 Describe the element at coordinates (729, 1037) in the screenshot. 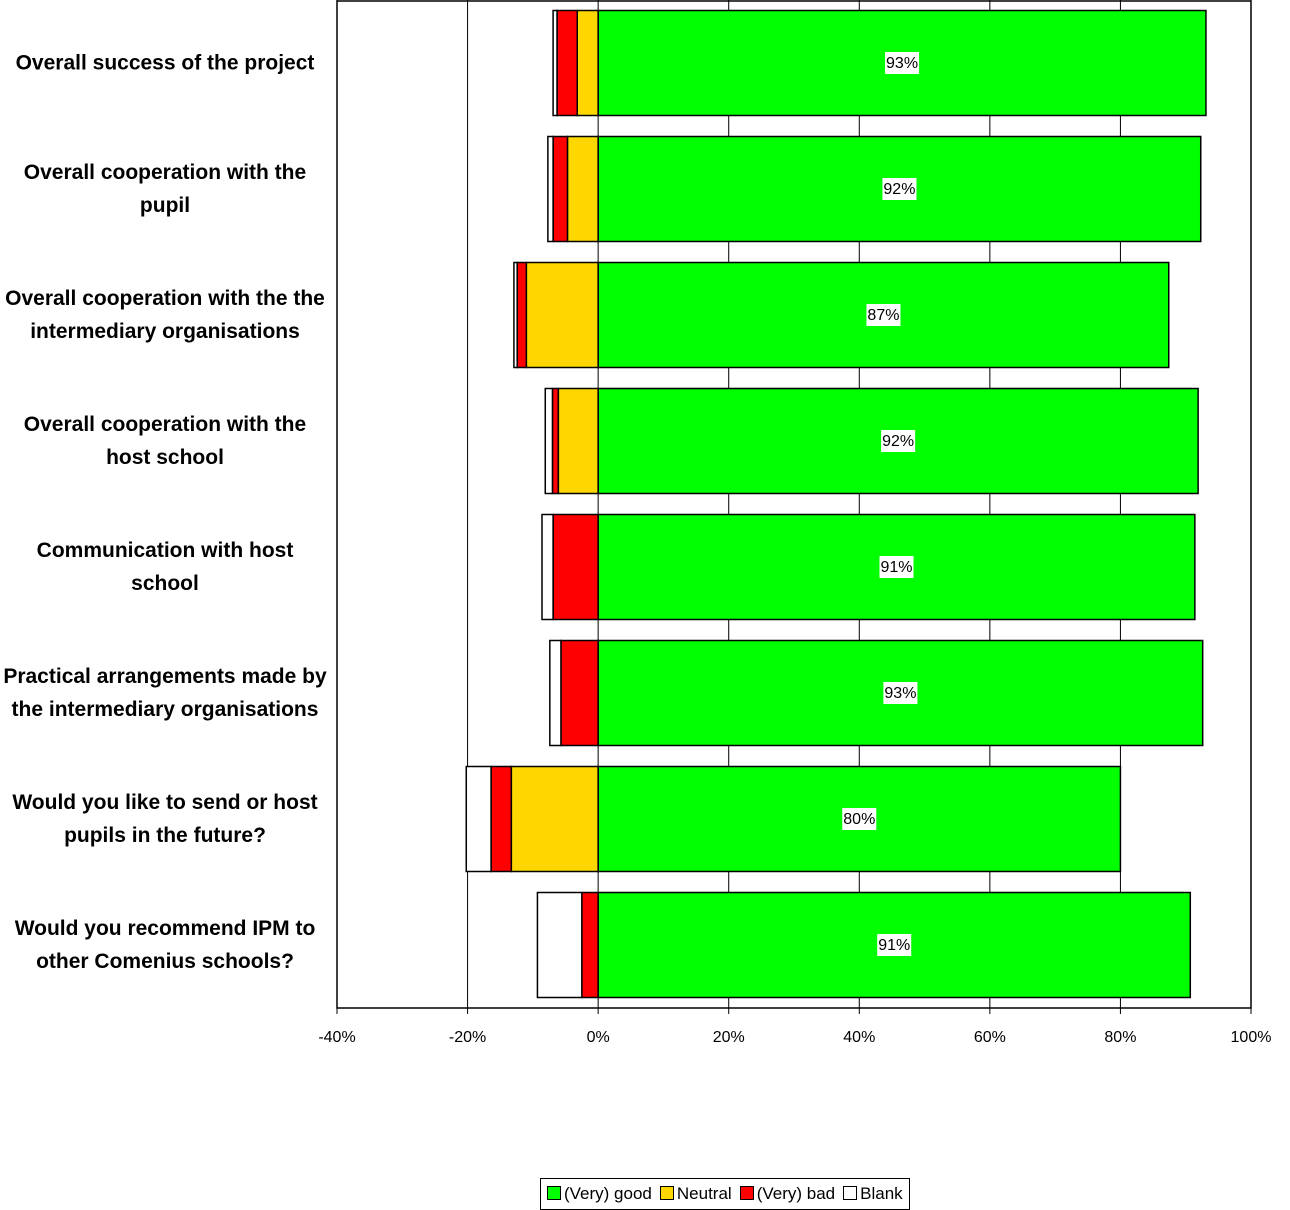

I see `x-tick-label: 20%` at that location.